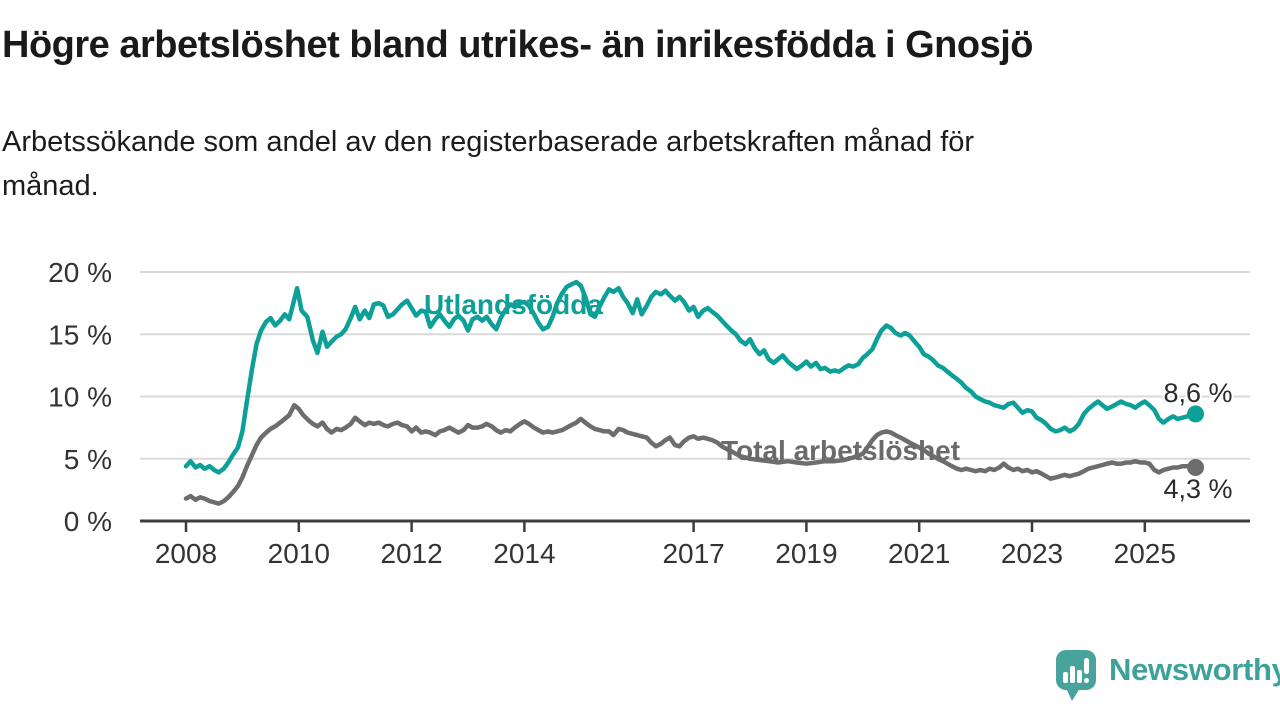 This screenshot has width=1280, height=720. Describe the element at coordinates (841, 450) in the screenshot. I see `series-label-total-arbetsloshet: Total arbetslöshet` at that location.